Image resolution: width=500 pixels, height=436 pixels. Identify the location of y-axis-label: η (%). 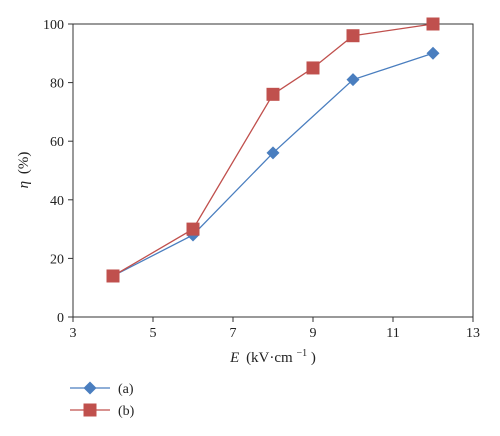
(24, 170).